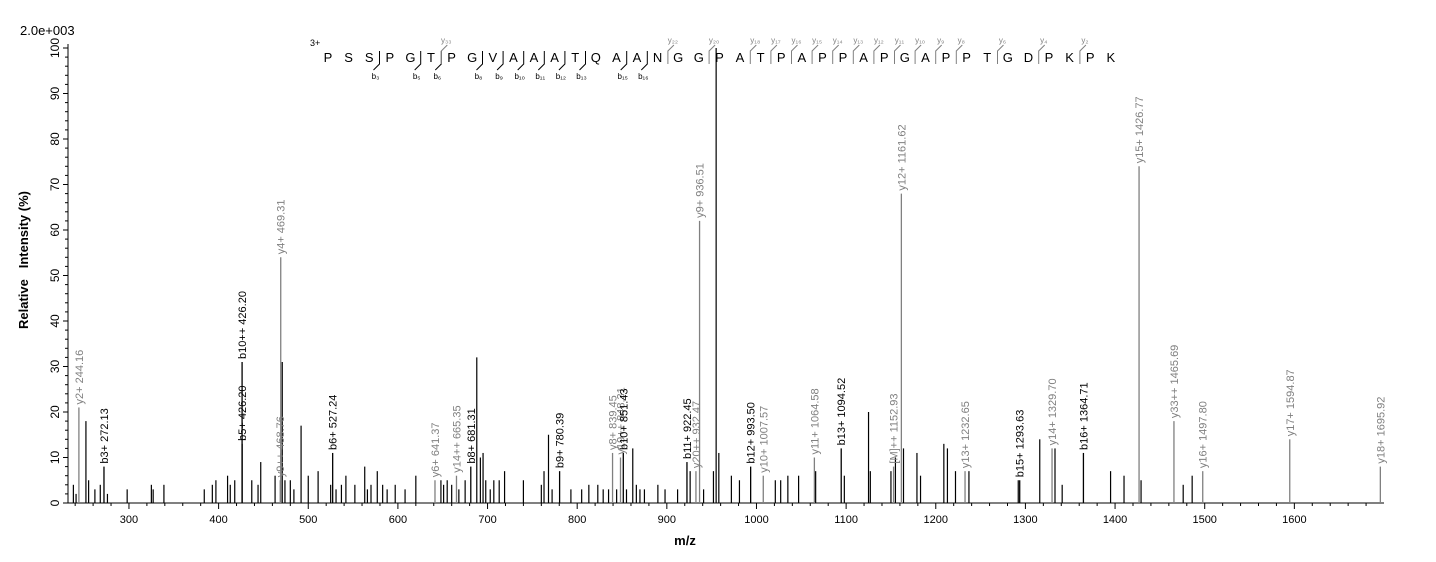 This screenshot has width=1436, height=562. I want to click on peak-label: b5+ 426.20, so click(243, 412).